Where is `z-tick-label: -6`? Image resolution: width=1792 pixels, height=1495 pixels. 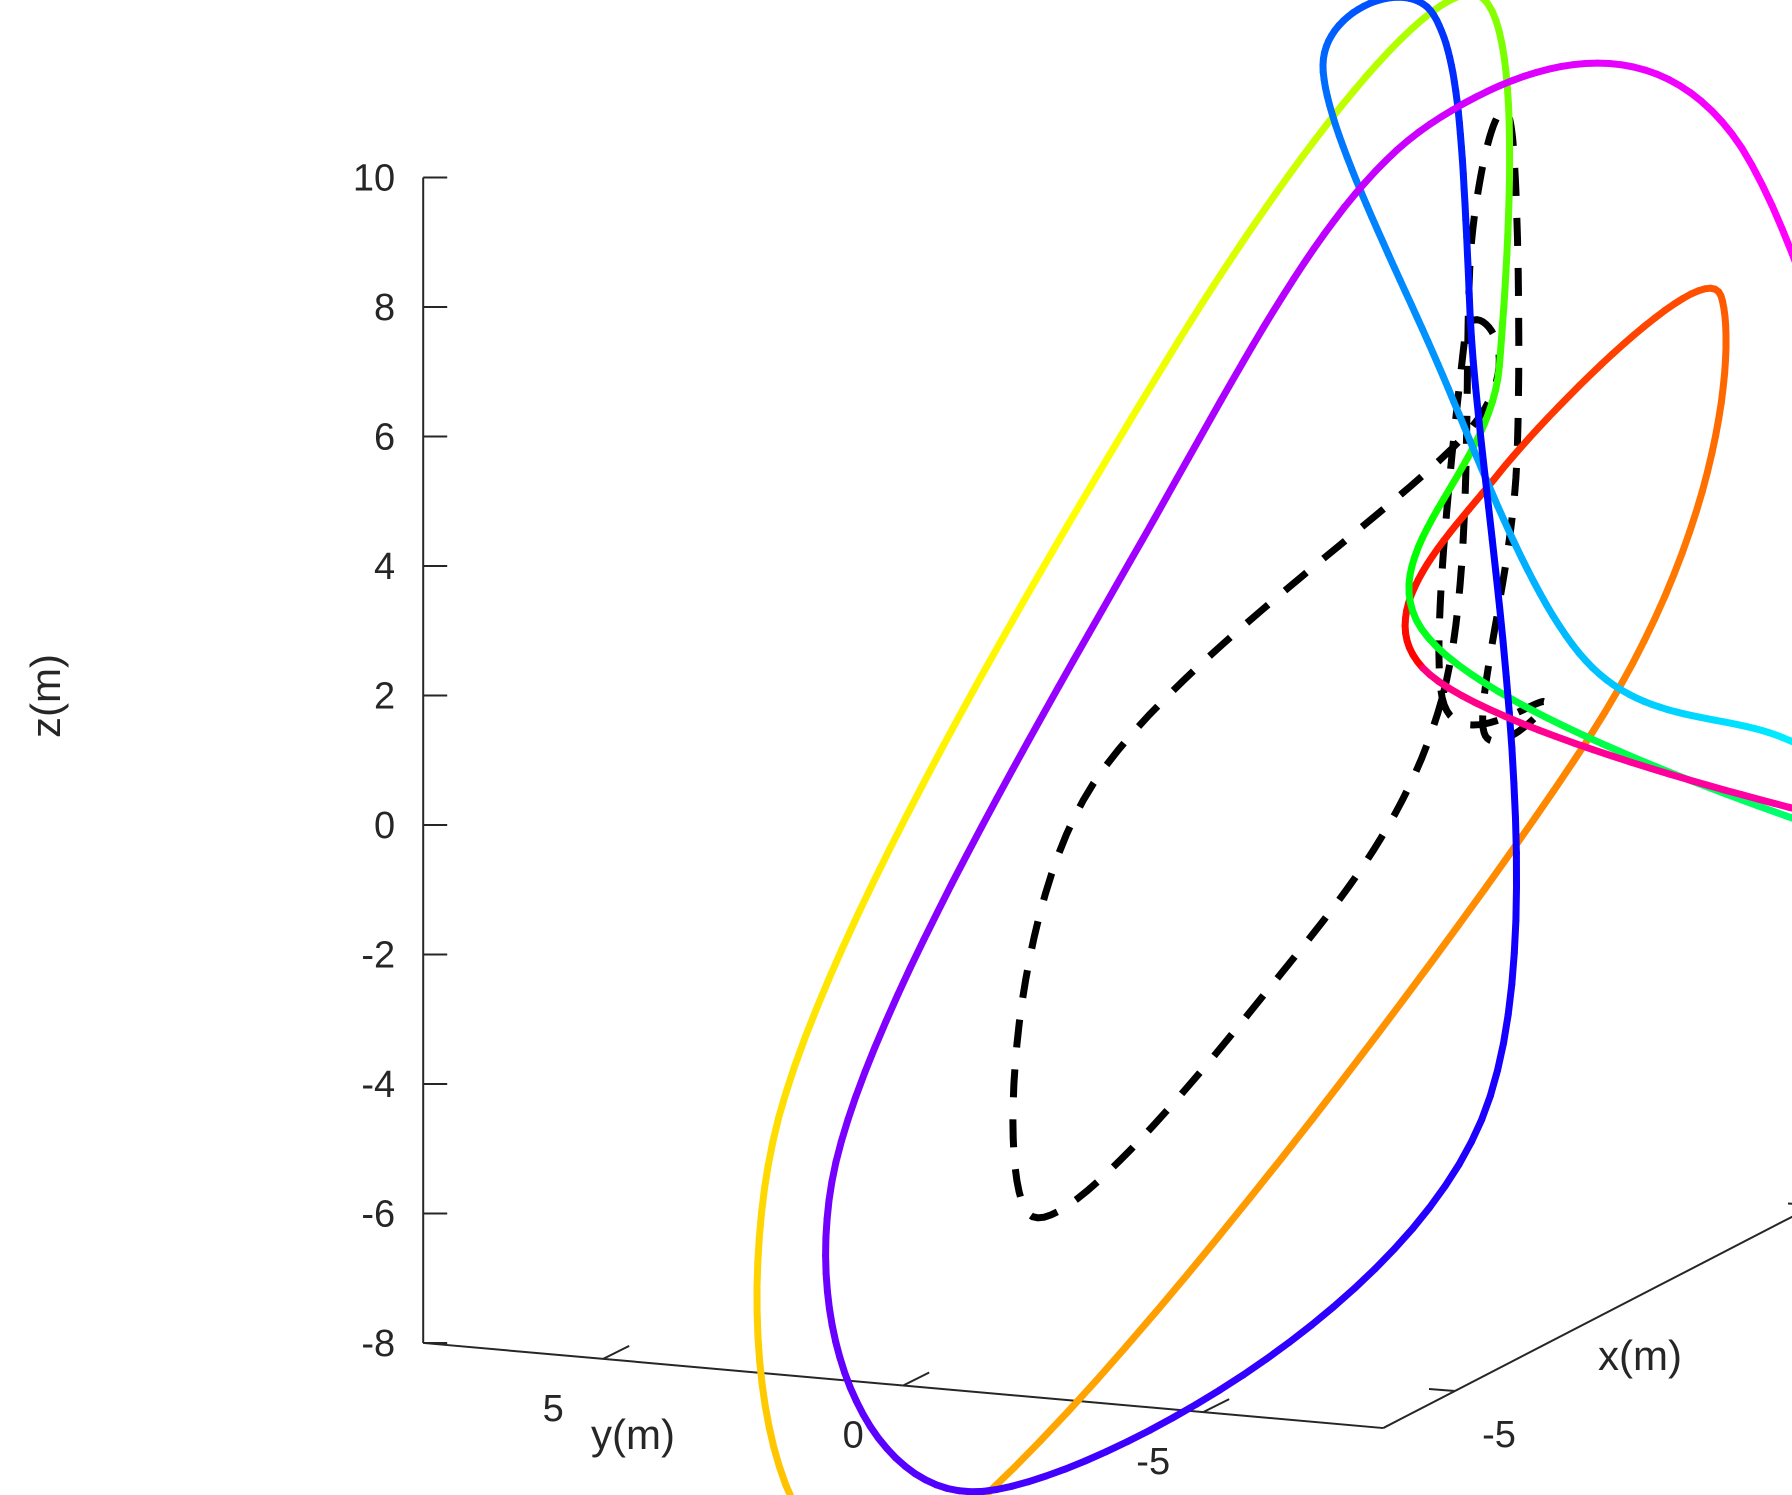 z-tick-label: -6 is located at coordinates (378, 1214).